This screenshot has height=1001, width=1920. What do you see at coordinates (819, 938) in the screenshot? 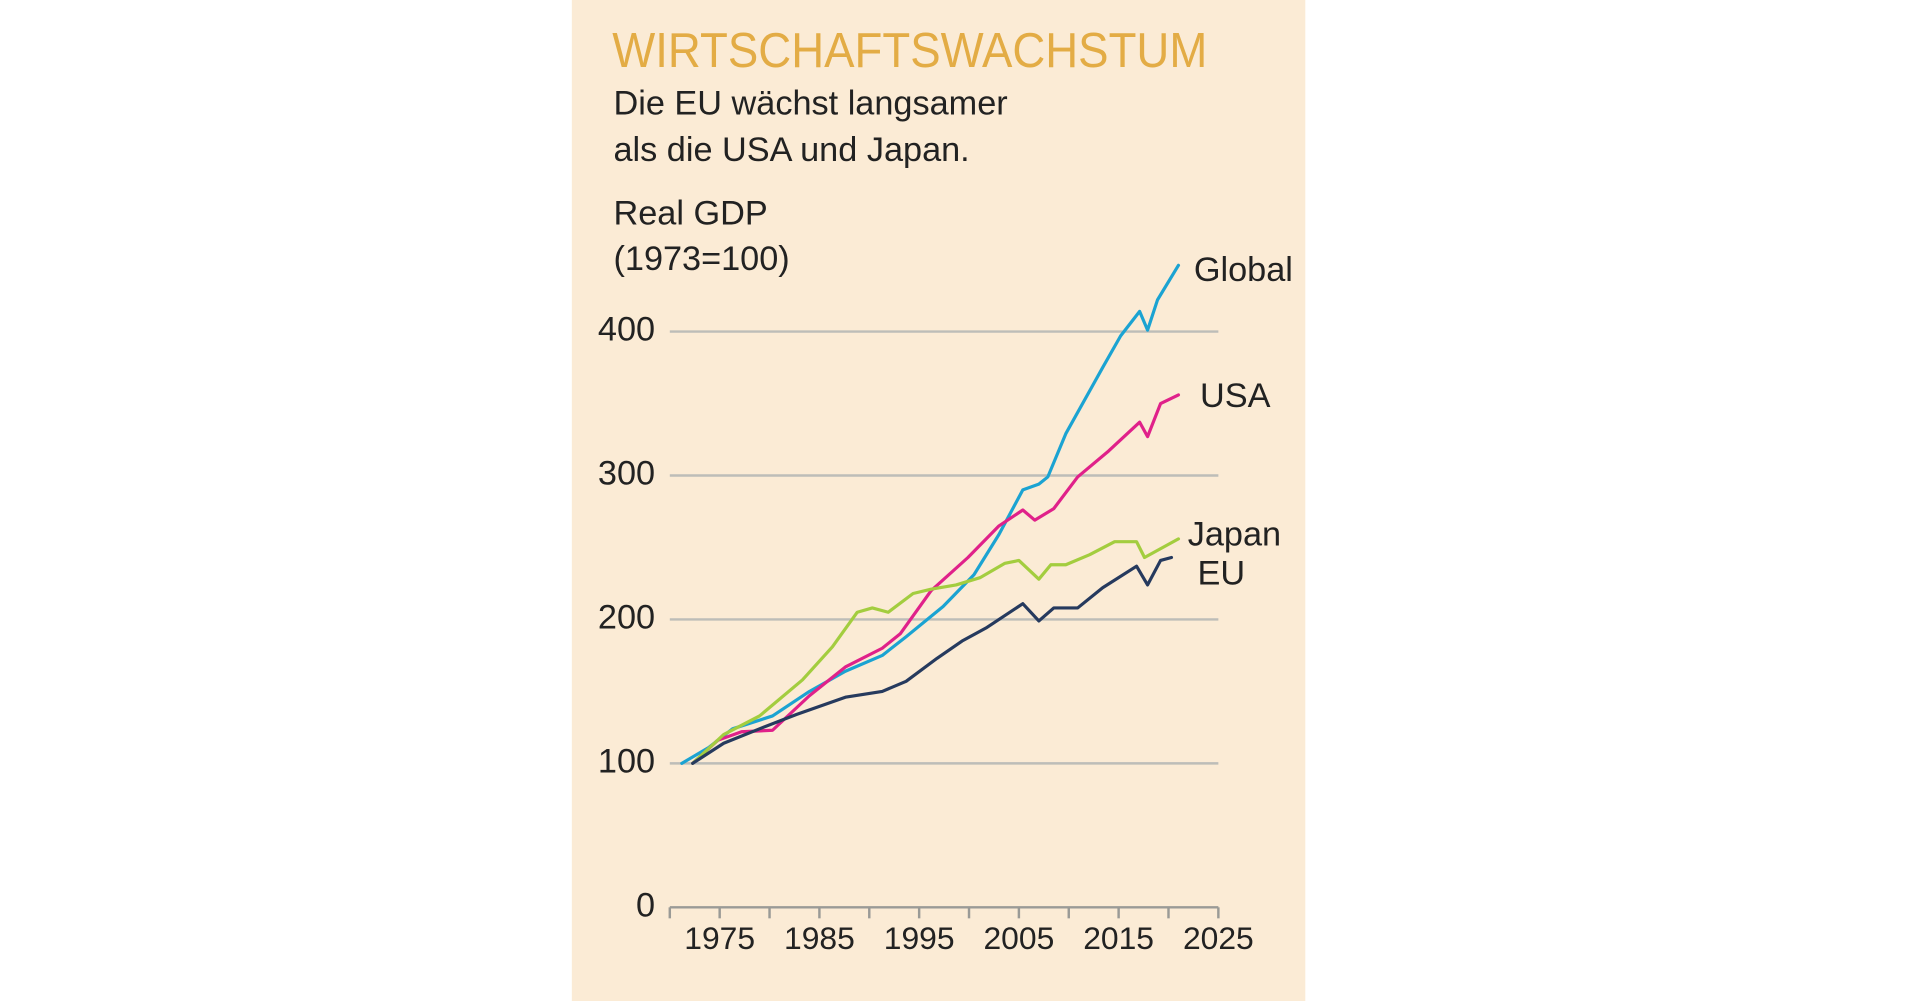
I see `x-tick-label: 1985` at bounding box center [819, 938].